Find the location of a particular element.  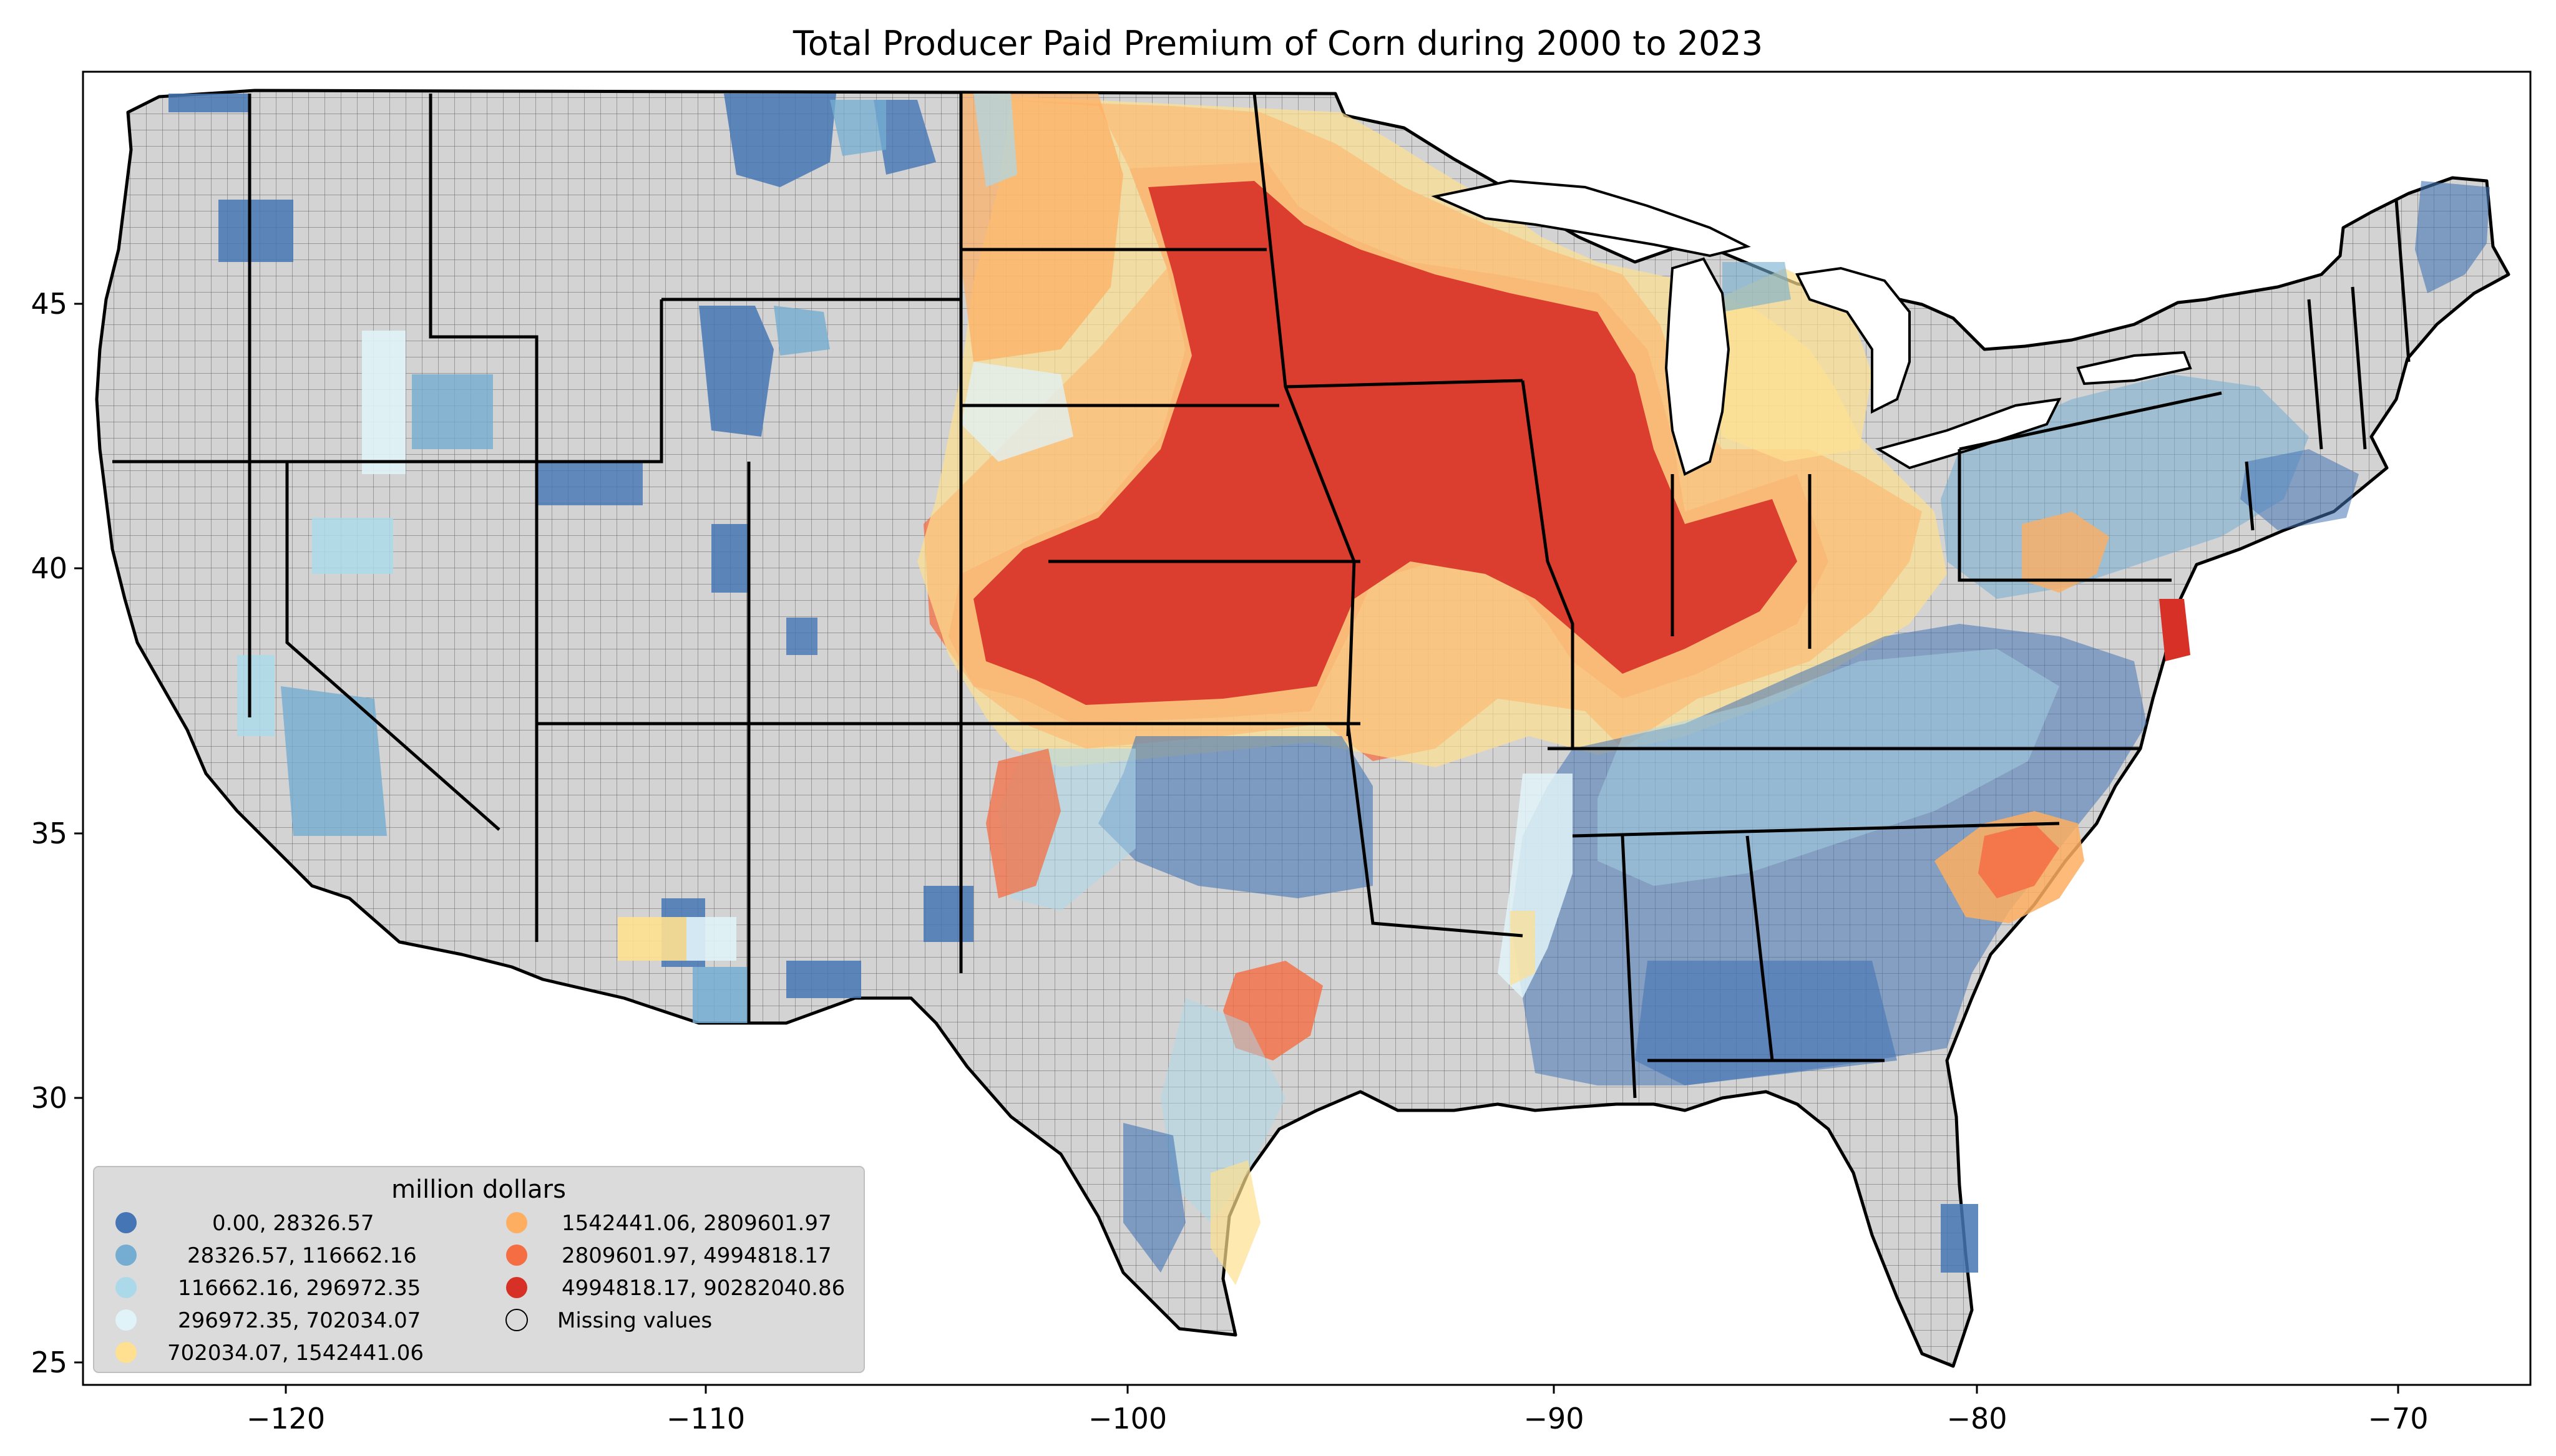

y-tick-label: 25 is located at coordinates (49, 1363).